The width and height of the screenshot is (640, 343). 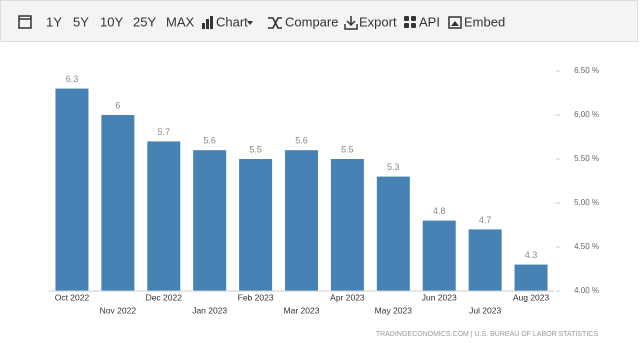 What do you see at coordinates (439, 211) in the screenshot?
I see `value-label: 4.8` at bounding box center [439, 211].